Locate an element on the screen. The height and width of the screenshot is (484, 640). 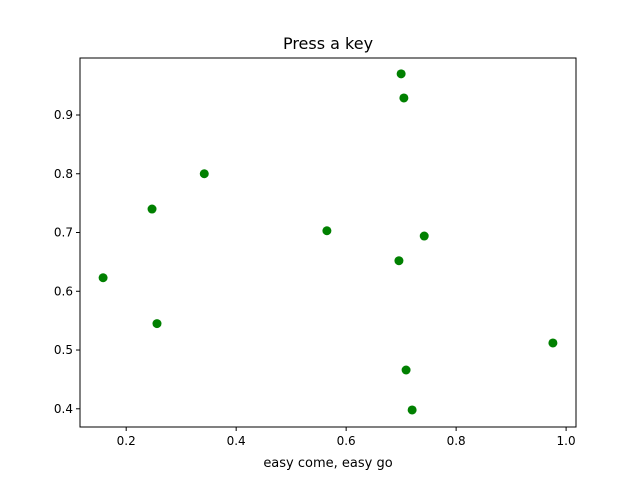
y-tick-label: 0.4 is located at coordinates (63, 409).